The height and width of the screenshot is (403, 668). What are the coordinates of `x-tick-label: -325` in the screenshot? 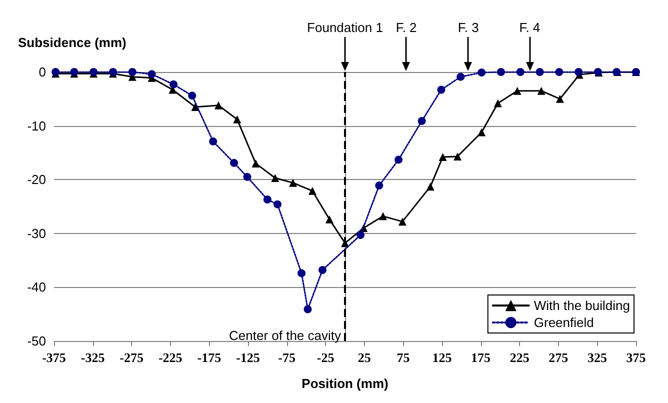 It's located at (93, 357).